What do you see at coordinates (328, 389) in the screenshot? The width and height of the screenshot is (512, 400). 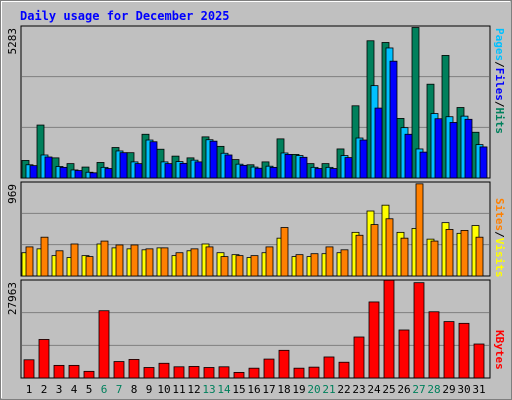 I see `x-tick-label: 21` at bounding box center [328, 389].